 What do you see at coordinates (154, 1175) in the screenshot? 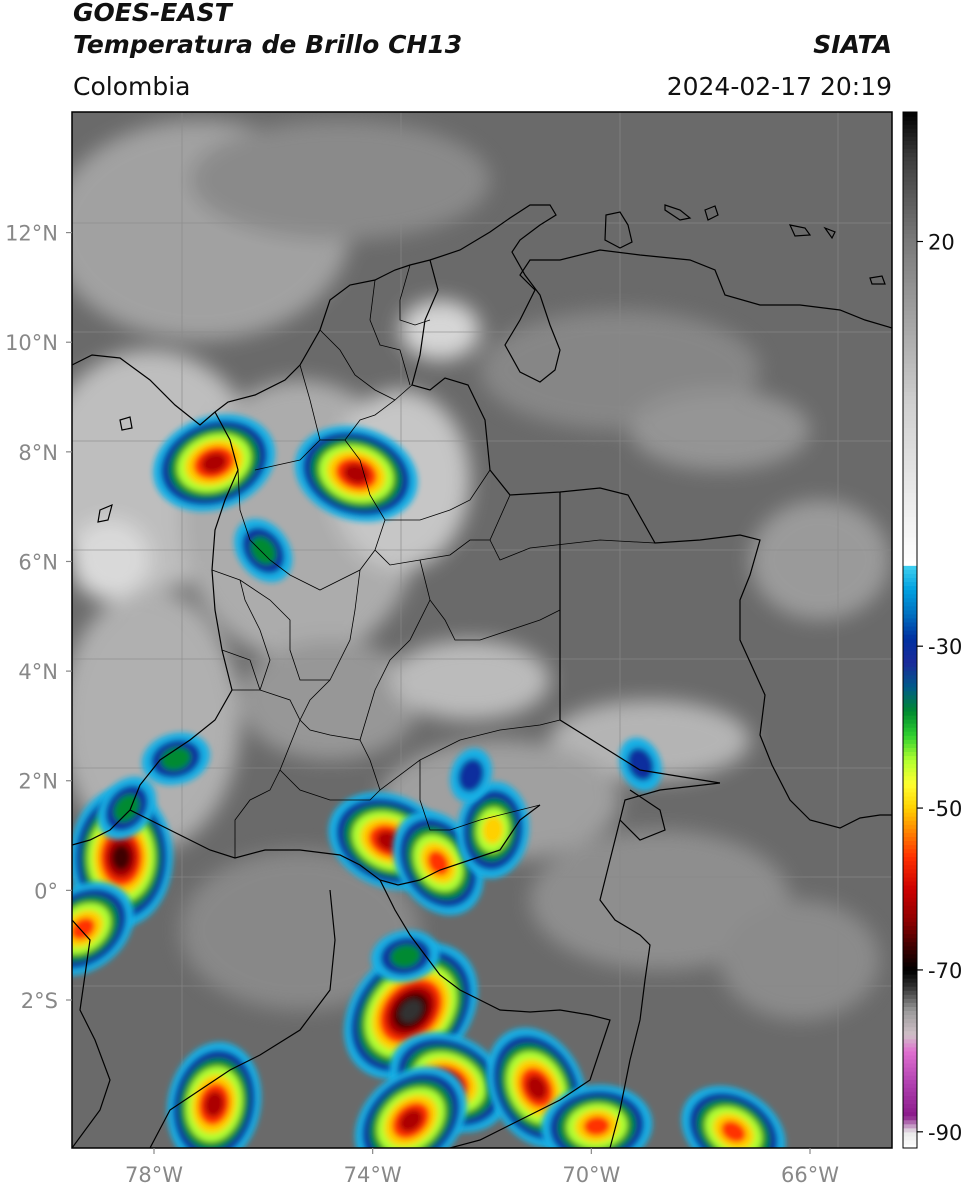
I see `lon-tick-label: 78°W` at bounding box center [154, 1175].